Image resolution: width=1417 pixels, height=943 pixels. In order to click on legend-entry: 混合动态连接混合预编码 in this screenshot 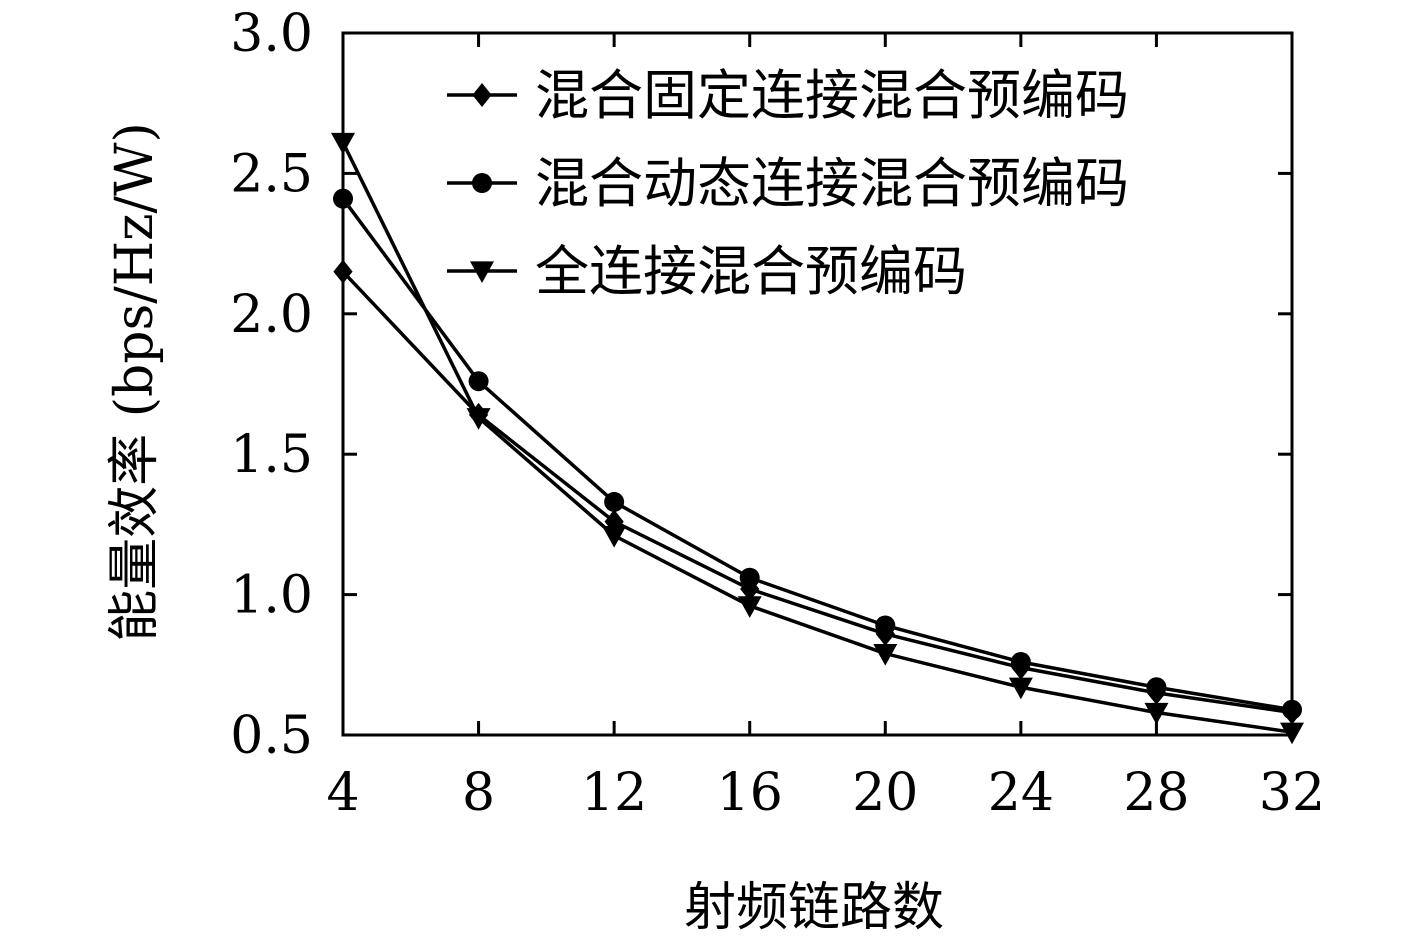, I will do `click(788, 183)`.